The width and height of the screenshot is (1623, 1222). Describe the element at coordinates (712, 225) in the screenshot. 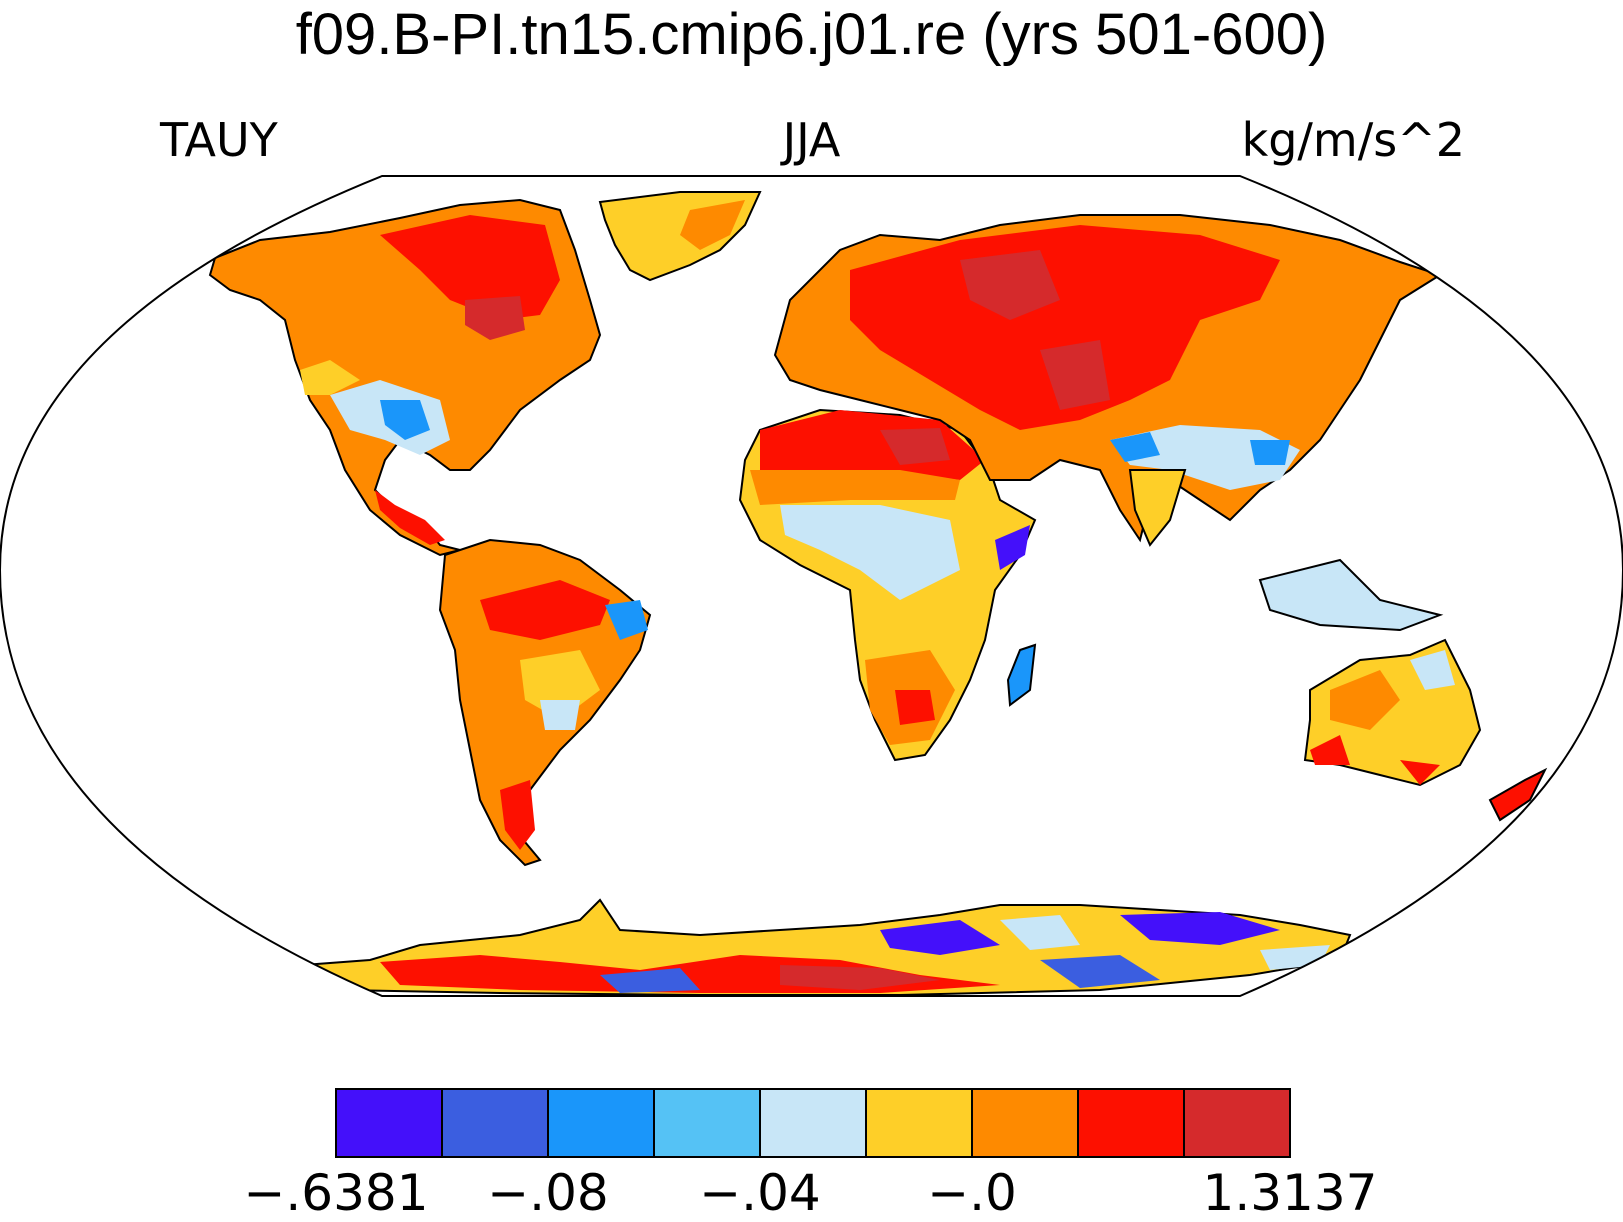

I see `greenland-orange` at that location.